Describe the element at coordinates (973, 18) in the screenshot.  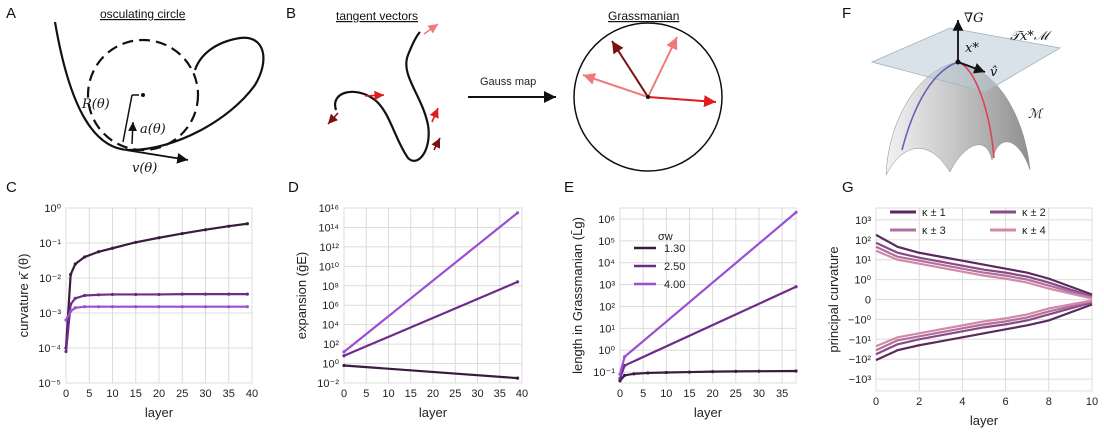
I see `gradient-label: ∇G` at that location.